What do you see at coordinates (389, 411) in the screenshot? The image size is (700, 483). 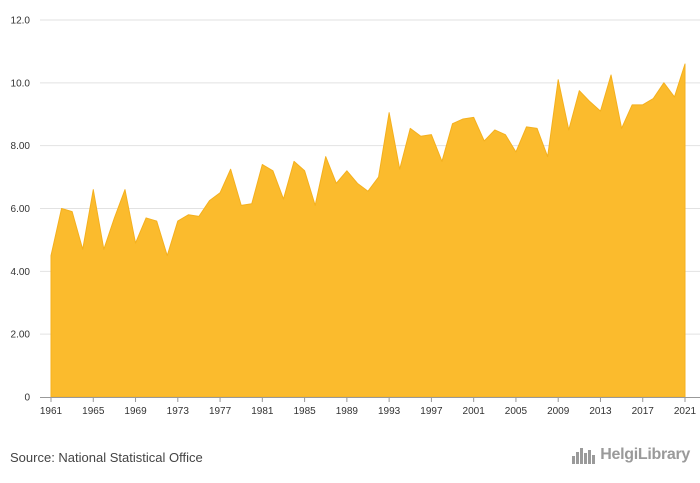 I see `x-tick-label: 1993` at bounding box center [389, 411].